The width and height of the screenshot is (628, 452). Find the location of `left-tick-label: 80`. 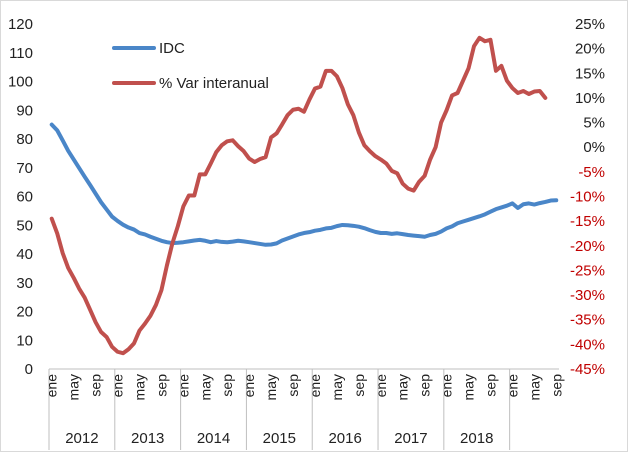

left-tick-label: 80 is located at coordinates (24, 139).